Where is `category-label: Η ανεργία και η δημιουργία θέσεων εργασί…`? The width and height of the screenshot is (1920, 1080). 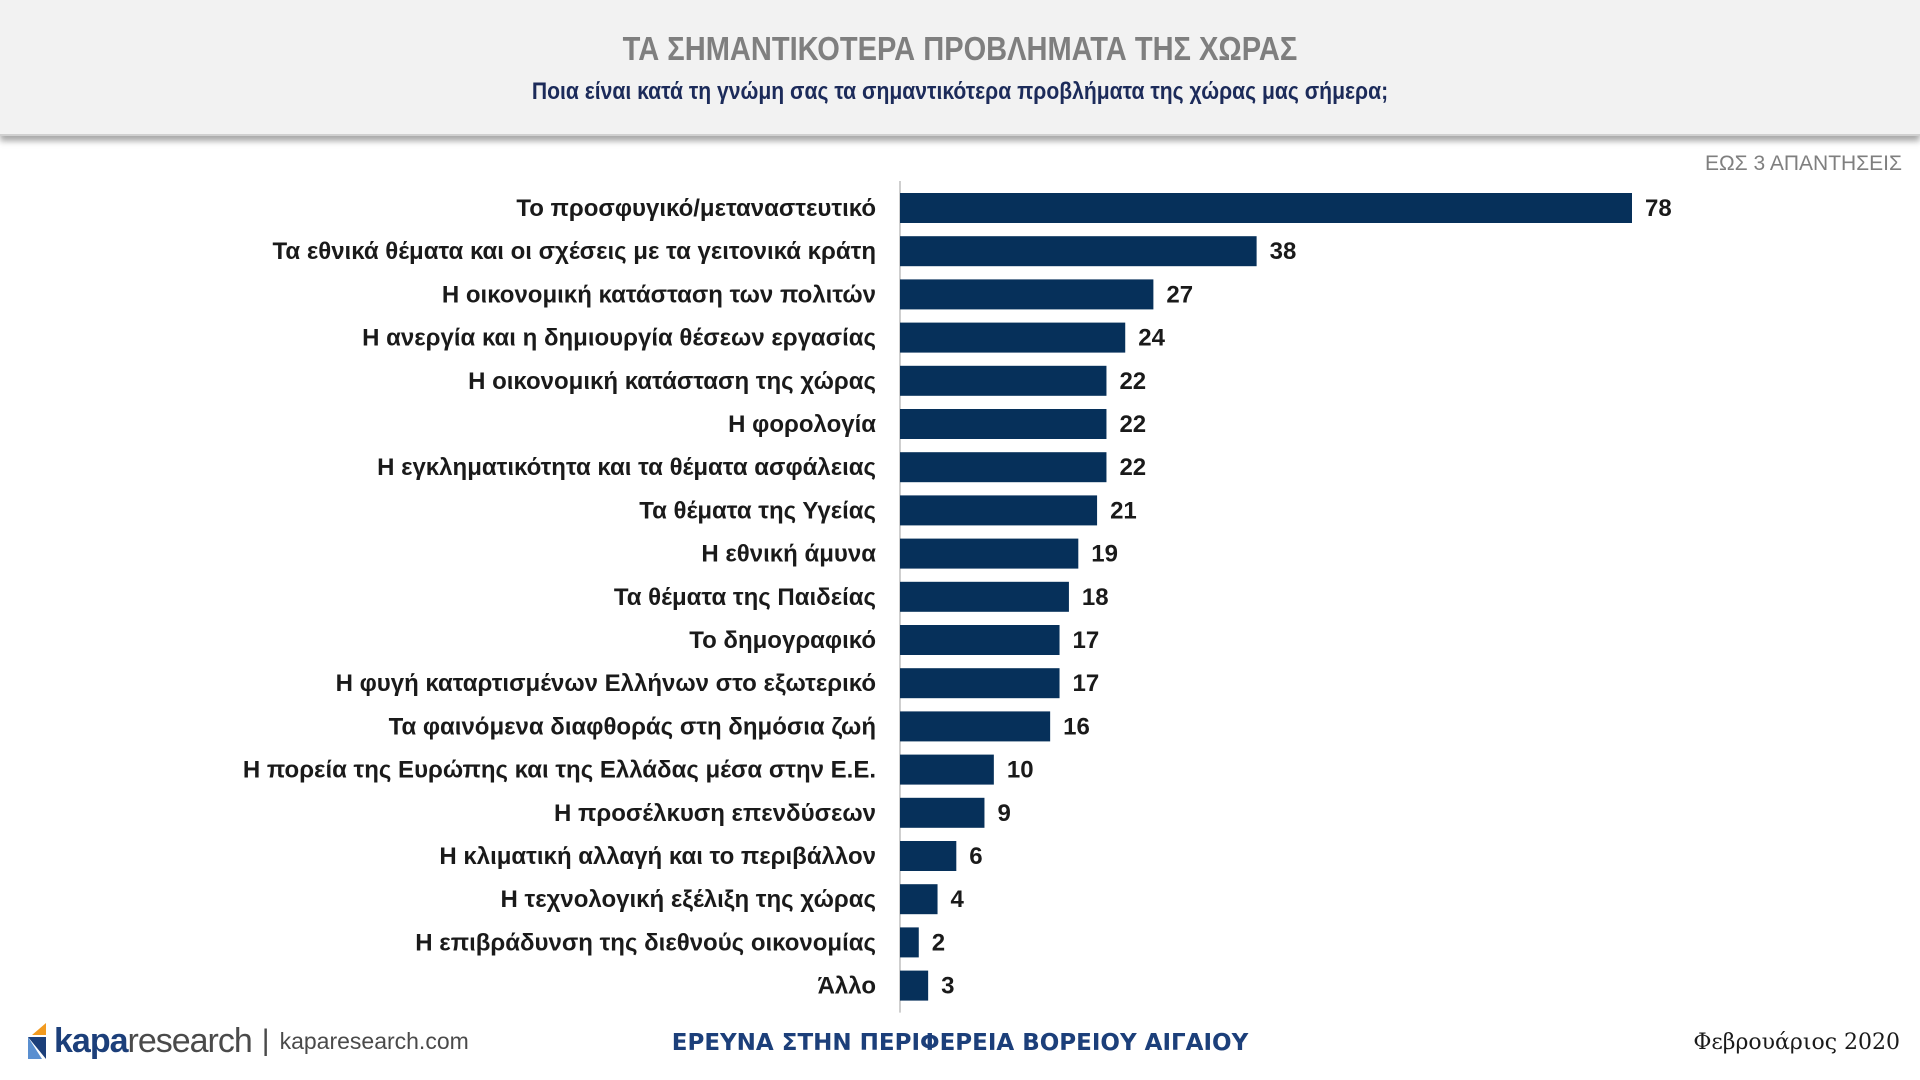 category-label: Η ανεργία και η δημιουργία θέσεων εργασί… is located at coordinates (619, 338).